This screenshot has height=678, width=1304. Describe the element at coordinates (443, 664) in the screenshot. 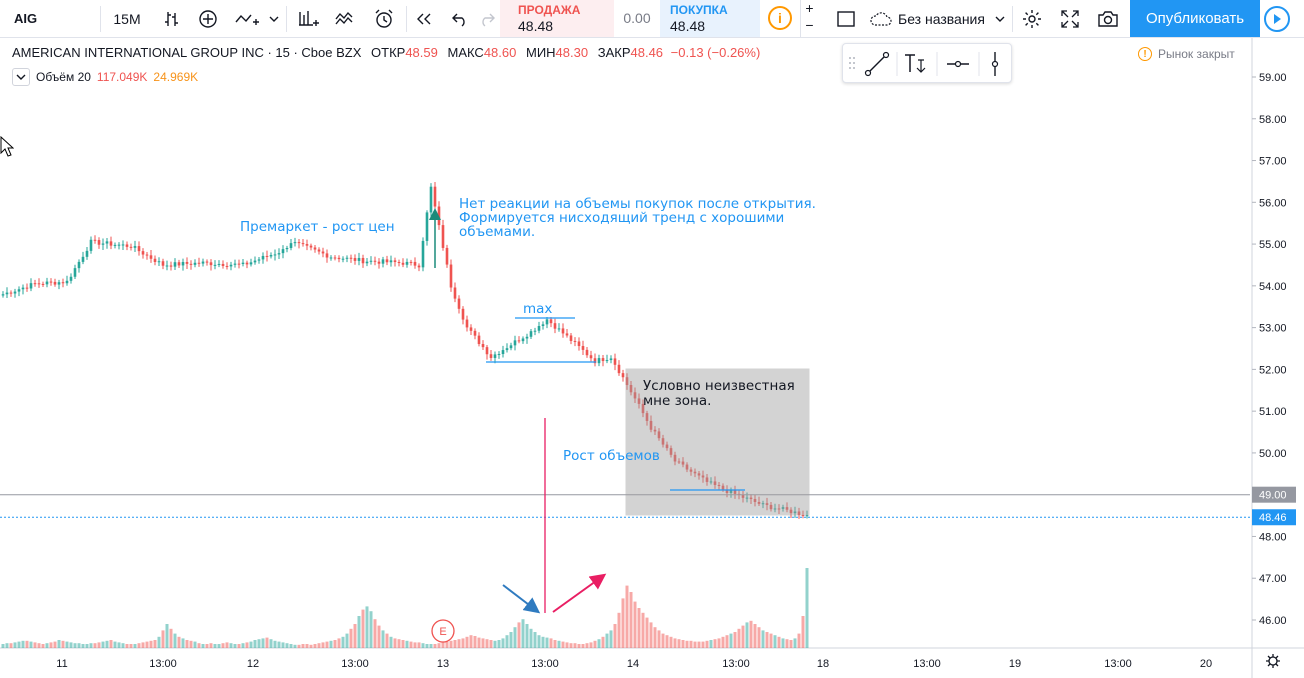

I see `time-tick-label: 13` at that location.